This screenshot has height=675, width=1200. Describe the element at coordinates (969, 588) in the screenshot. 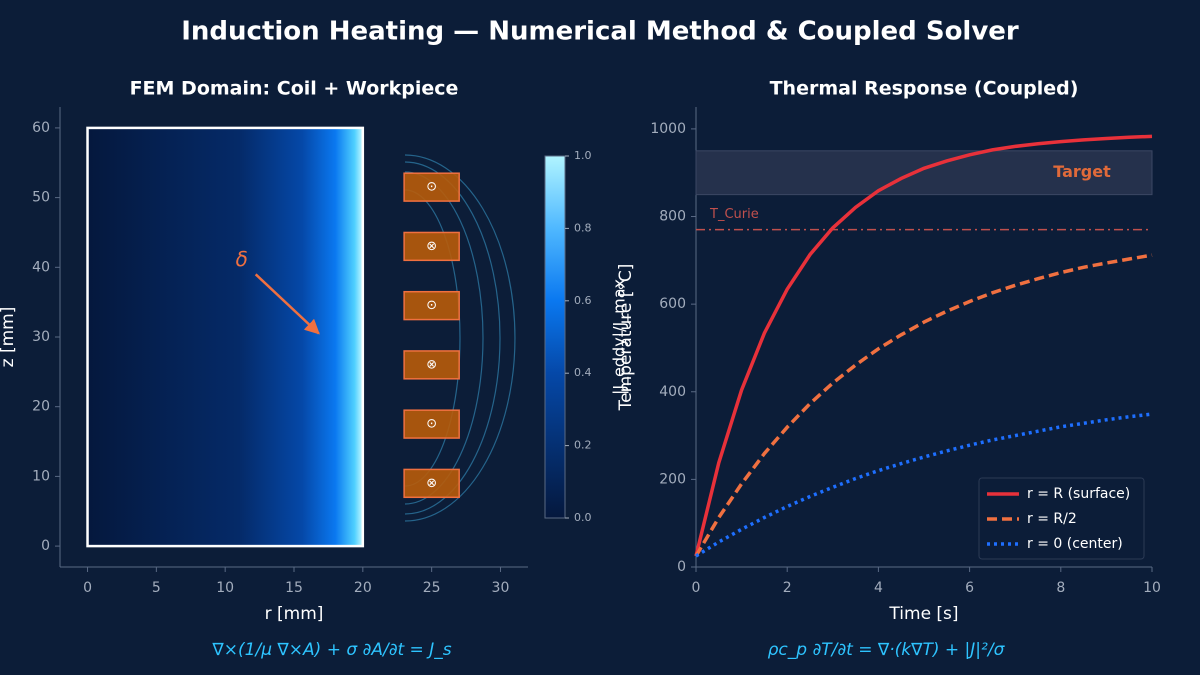

I see `x-tick-label: 6` at that location.